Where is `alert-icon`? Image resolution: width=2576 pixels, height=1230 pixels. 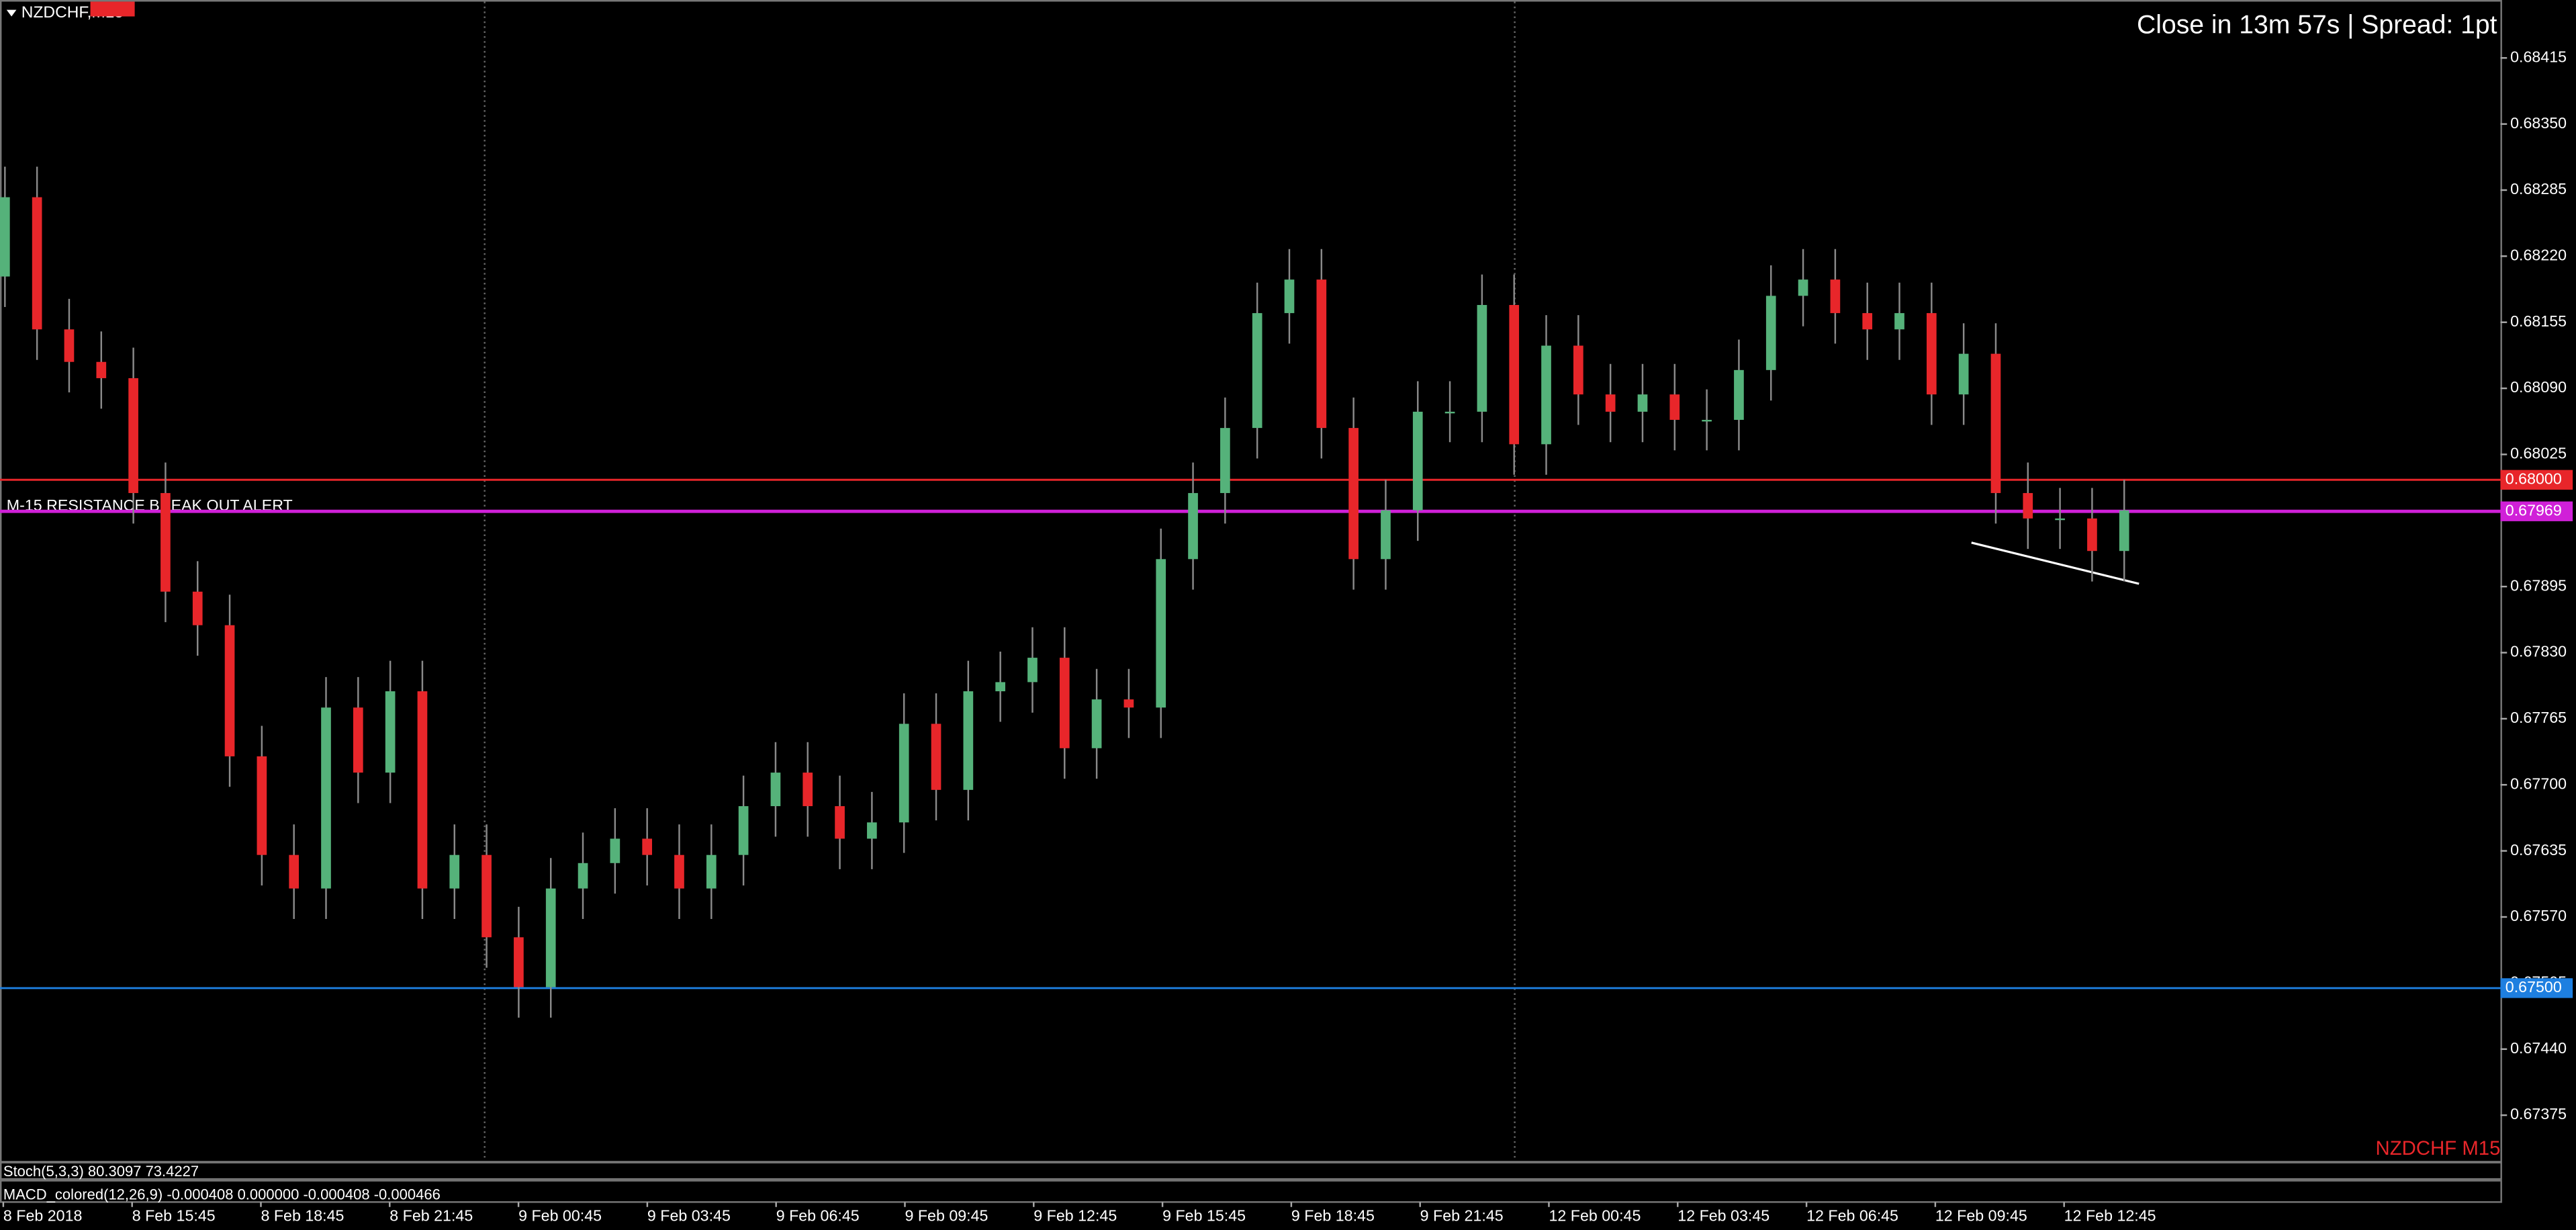 alert-icon is located at coordinates (112, 9).